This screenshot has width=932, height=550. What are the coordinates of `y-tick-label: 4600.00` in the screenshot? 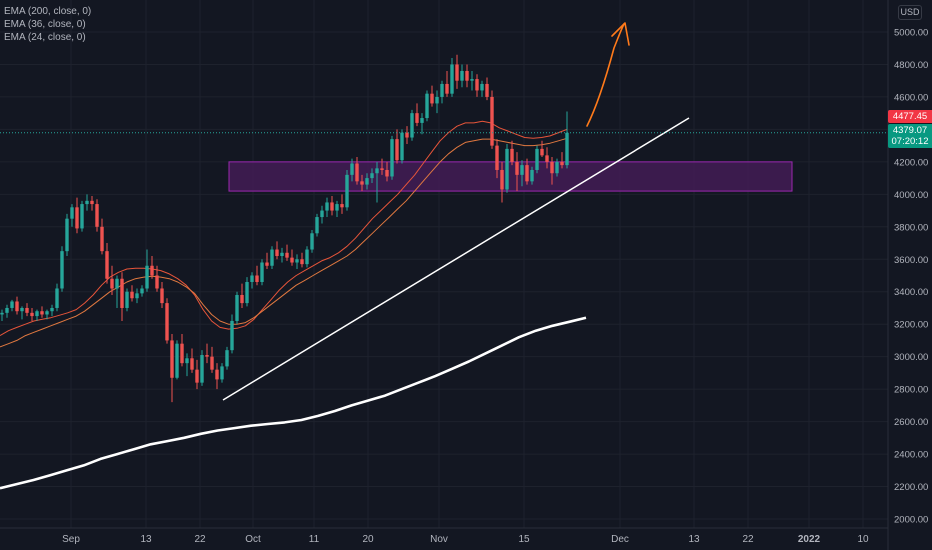 It's located at (911, 97).